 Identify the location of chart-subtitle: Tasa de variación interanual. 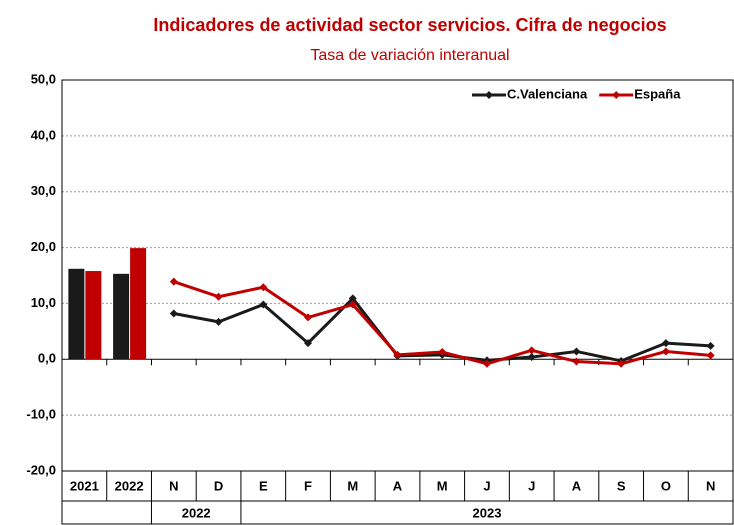
(409, 55).